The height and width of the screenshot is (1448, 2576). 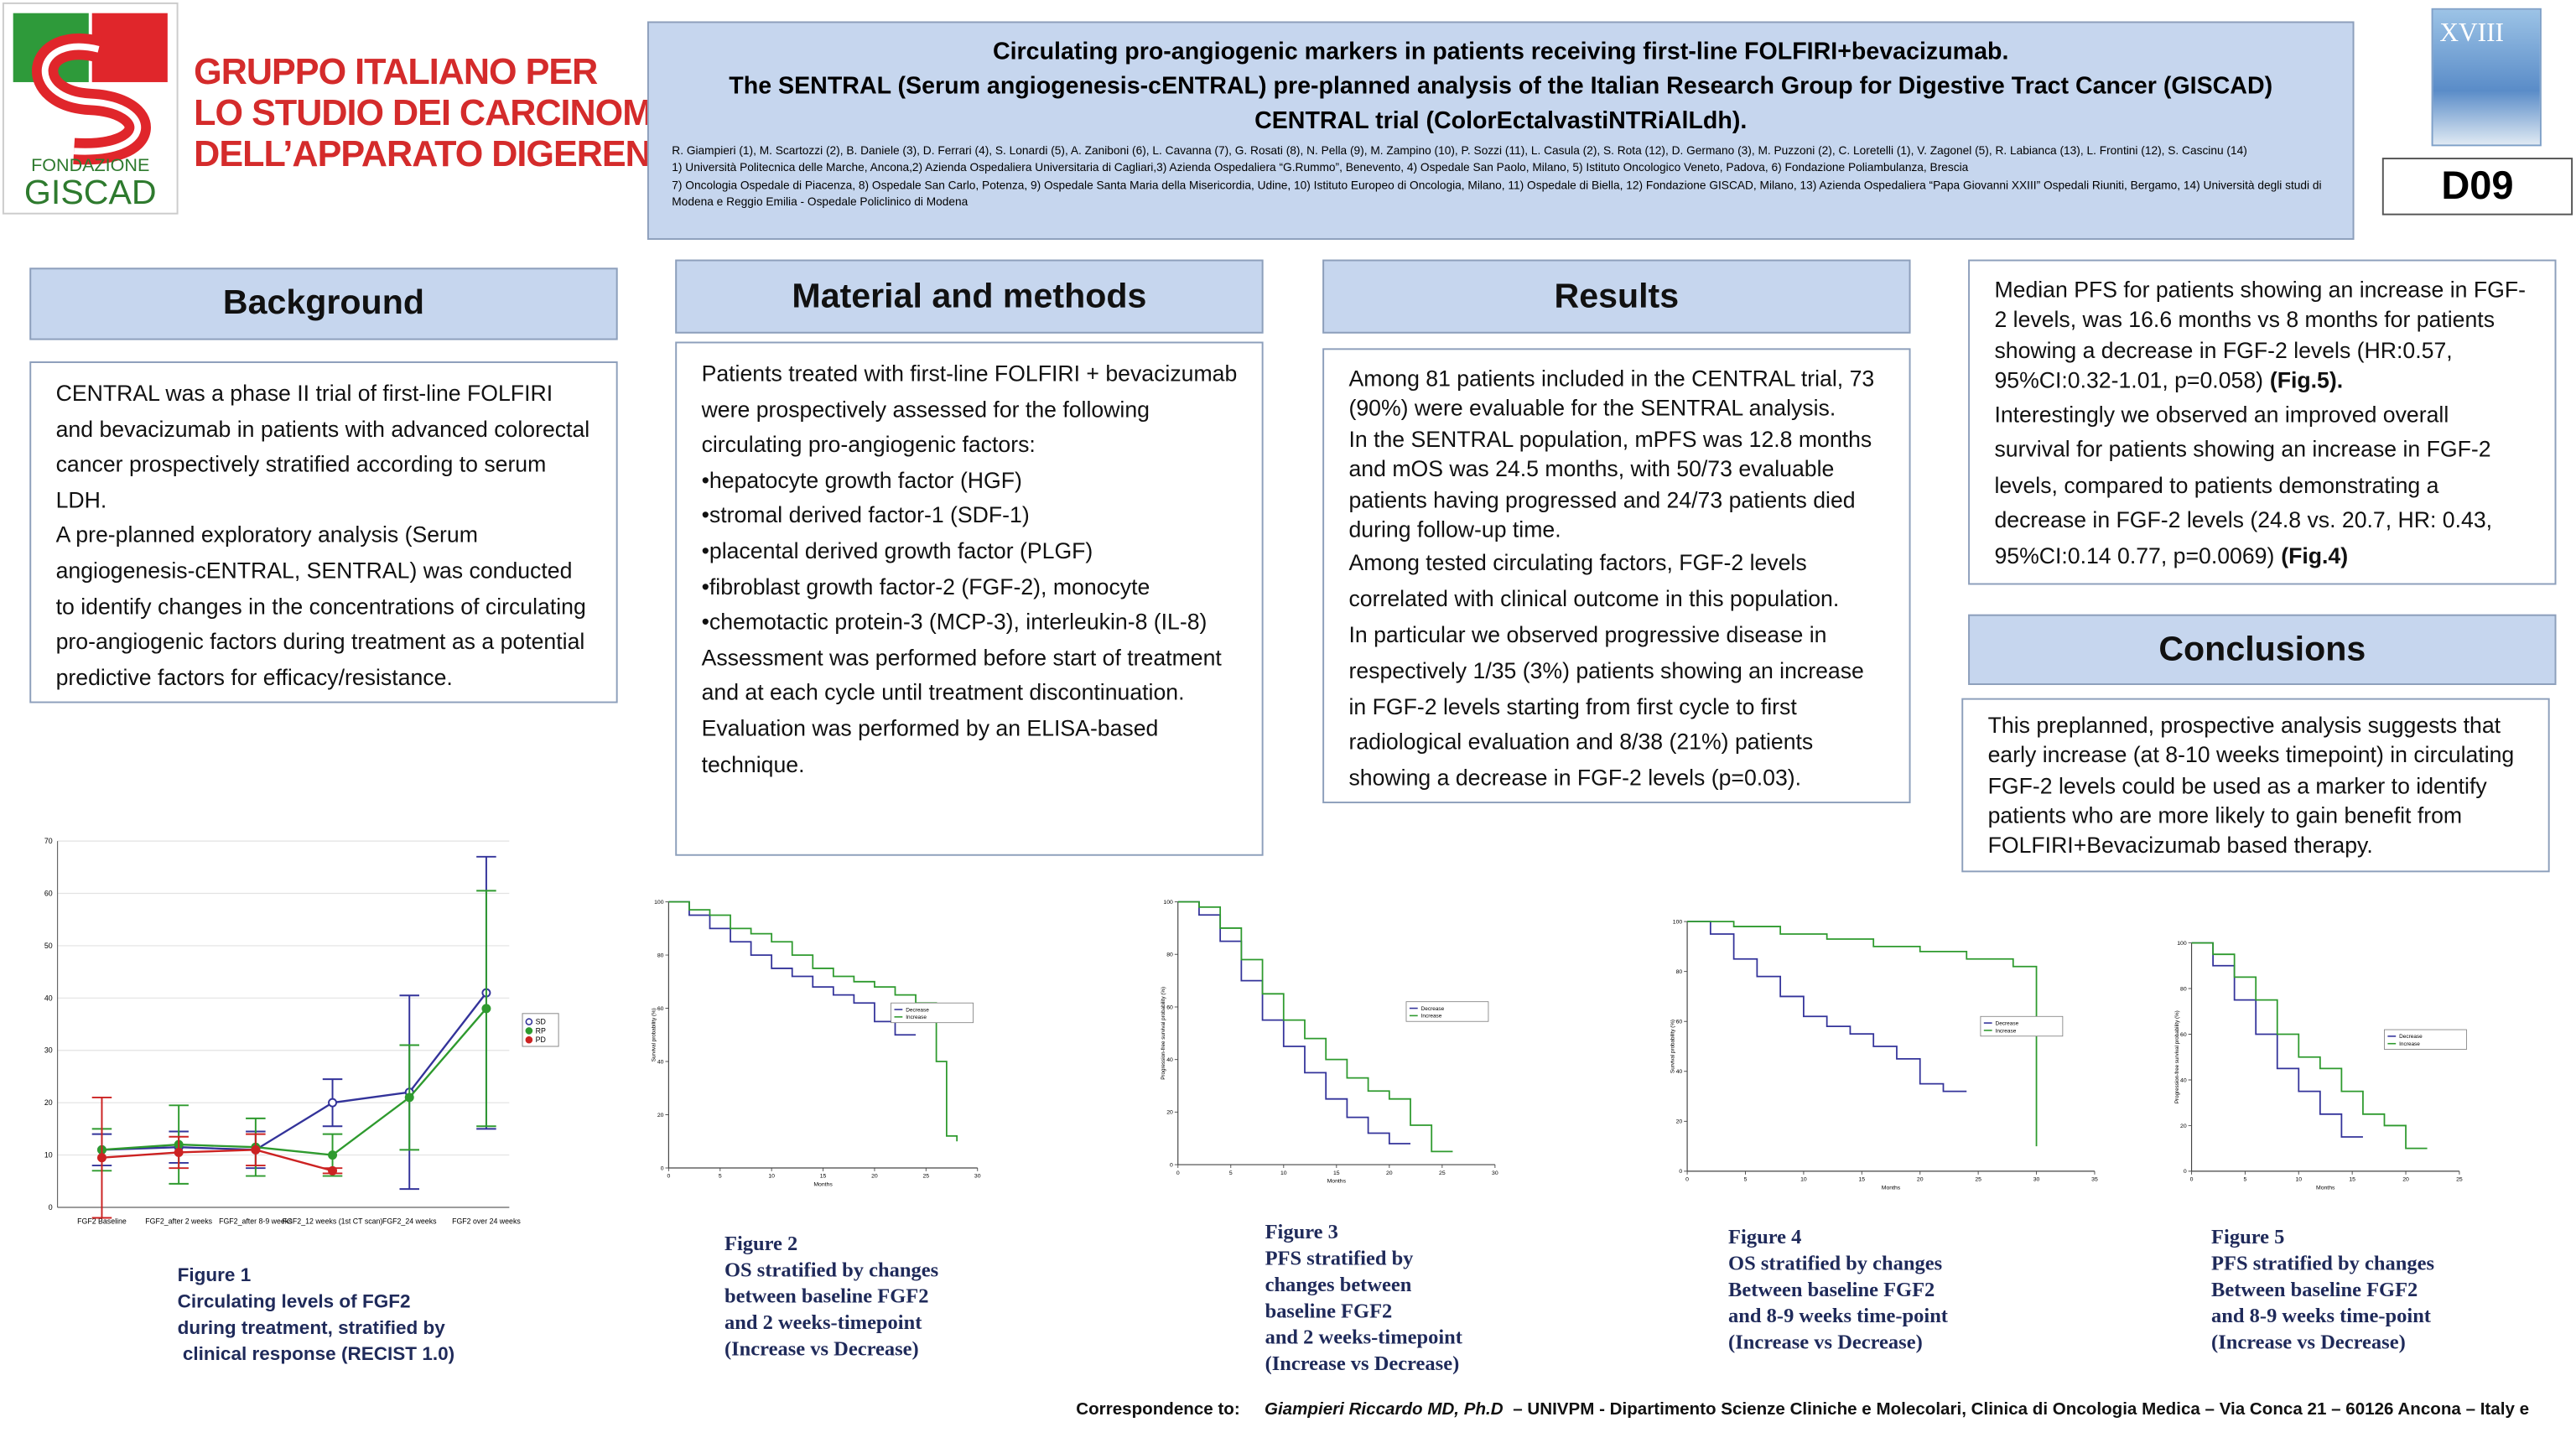 I want to click on bullet: •hepatocyte growth factor (HGF), so click(x=861, y=480).